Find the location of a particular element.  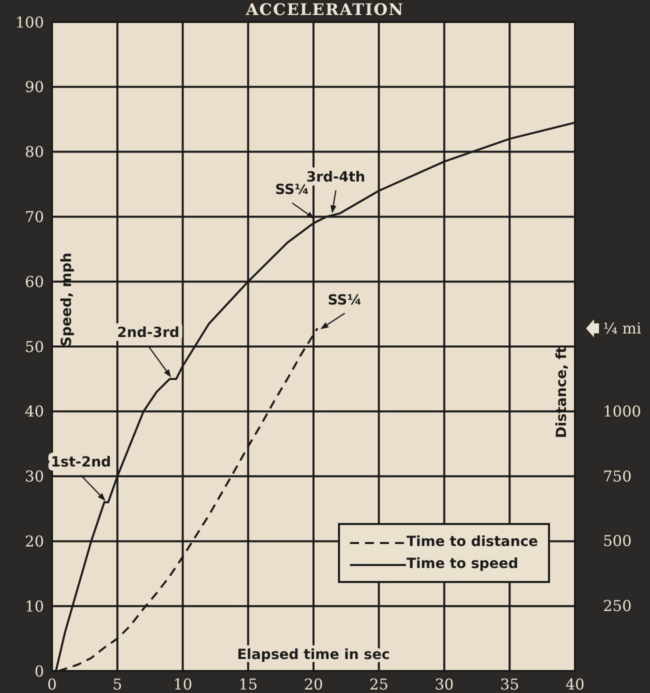

y2-tick-label: 500 is located at coordinates (617, 541).